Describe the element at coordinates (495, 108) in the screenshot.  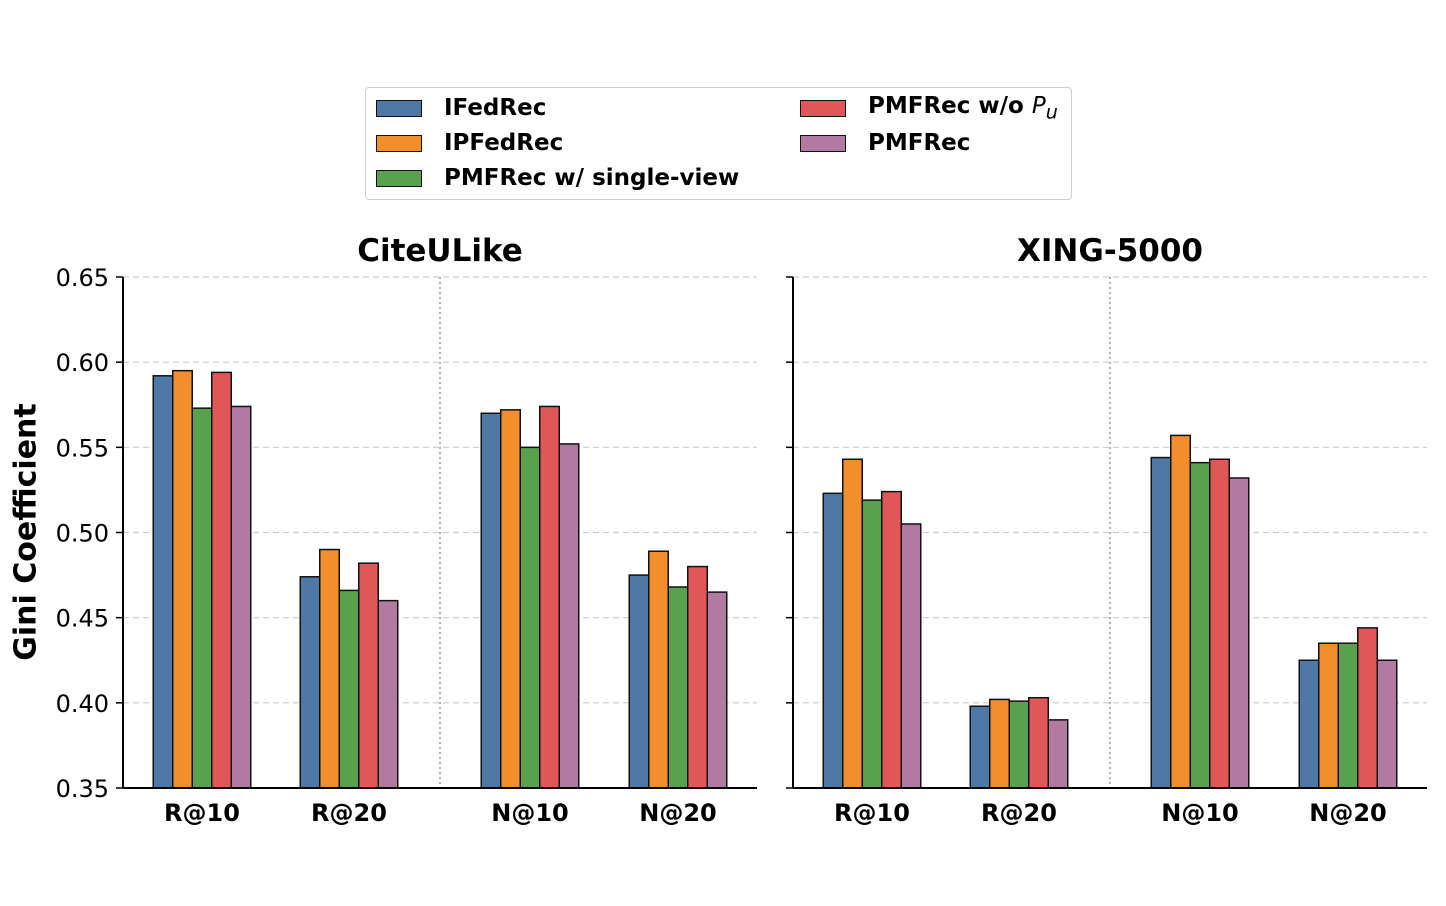
I see `legend-label: IFedRec` at that location.